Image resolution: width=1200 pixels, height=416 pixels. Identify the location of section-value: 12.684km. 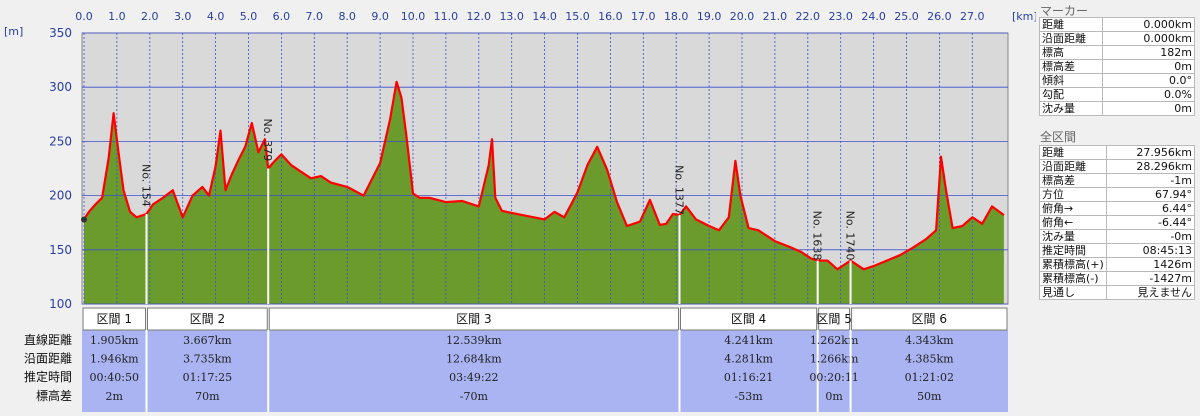
(474, 359).